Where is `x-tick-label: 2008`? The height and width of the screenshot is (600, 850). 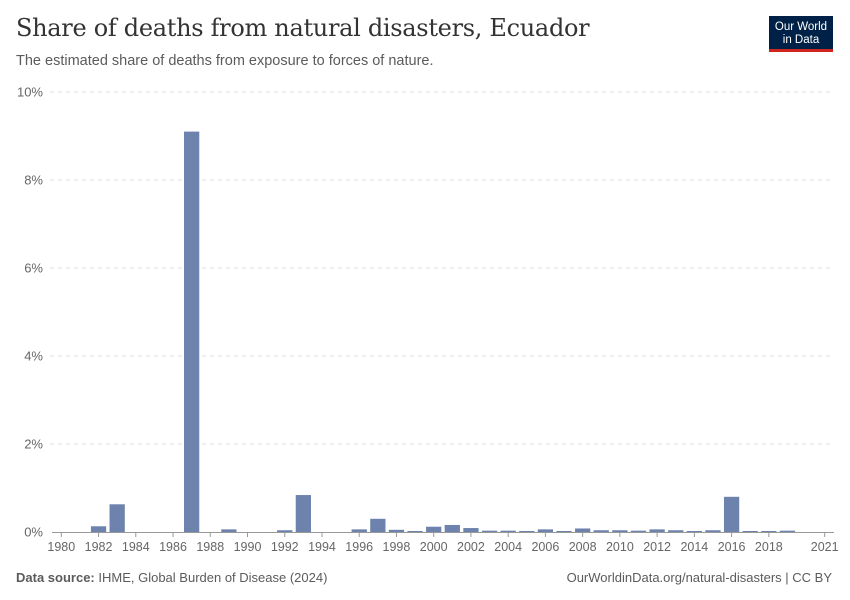 x-tick-label: 2008 is located at coordinates (583, 547).